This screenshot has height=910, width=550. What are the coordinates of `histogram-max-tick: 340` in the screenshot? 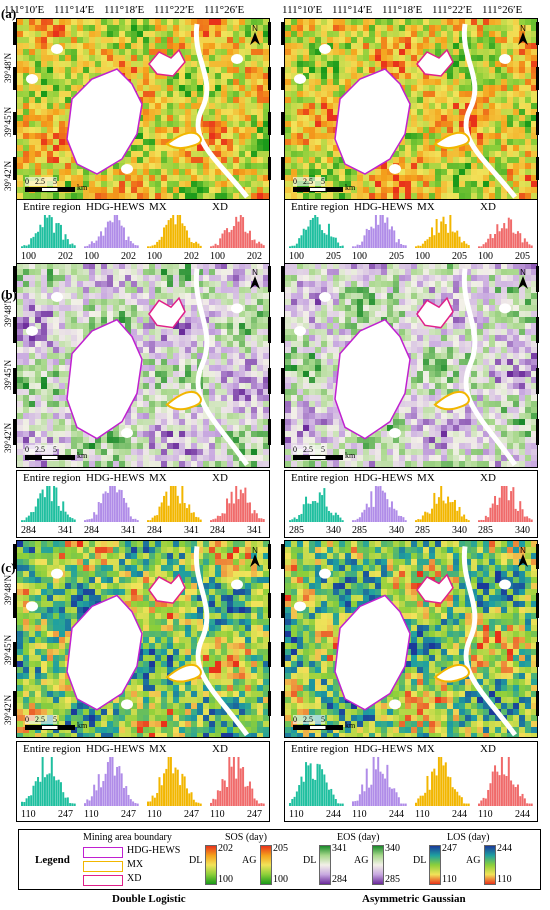 It's located at (333, 530).